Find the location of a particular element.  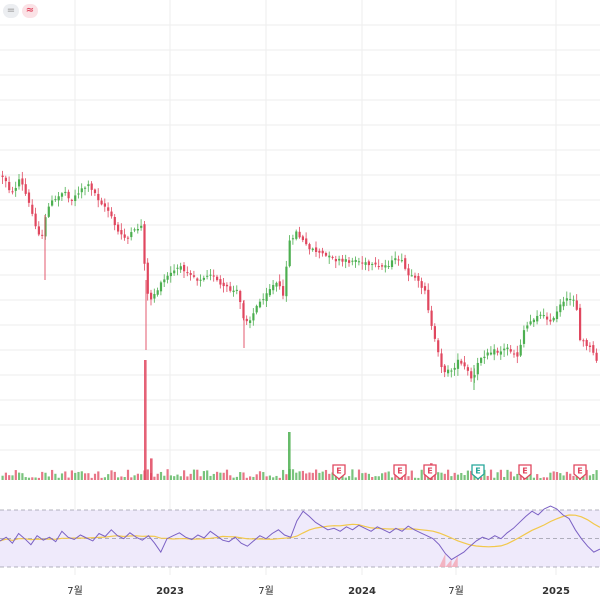

earnings-label: E is located at coordinates (429, 471).